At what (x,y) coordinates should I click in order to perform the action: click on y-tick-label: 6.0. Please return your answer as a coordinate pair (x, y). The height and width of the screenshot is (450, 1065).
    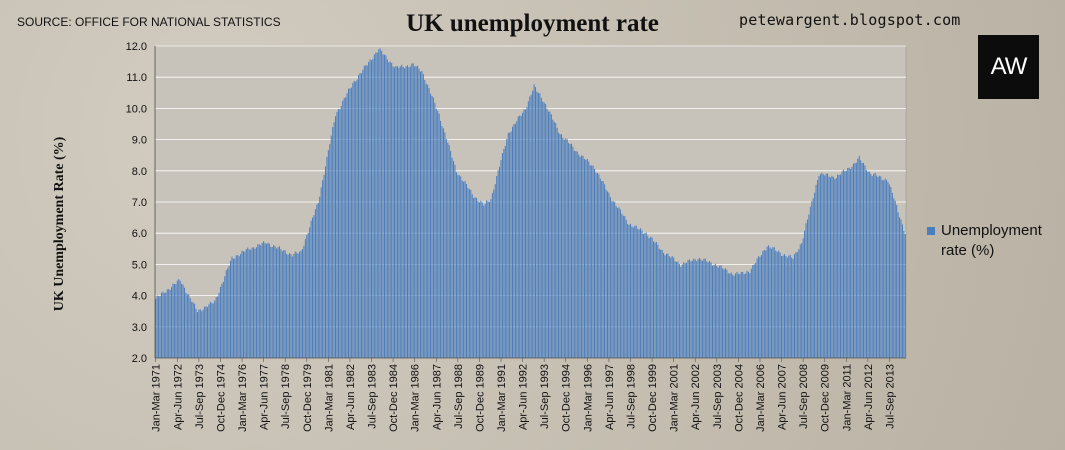
    Looking at the image, I should click on (139, 234).